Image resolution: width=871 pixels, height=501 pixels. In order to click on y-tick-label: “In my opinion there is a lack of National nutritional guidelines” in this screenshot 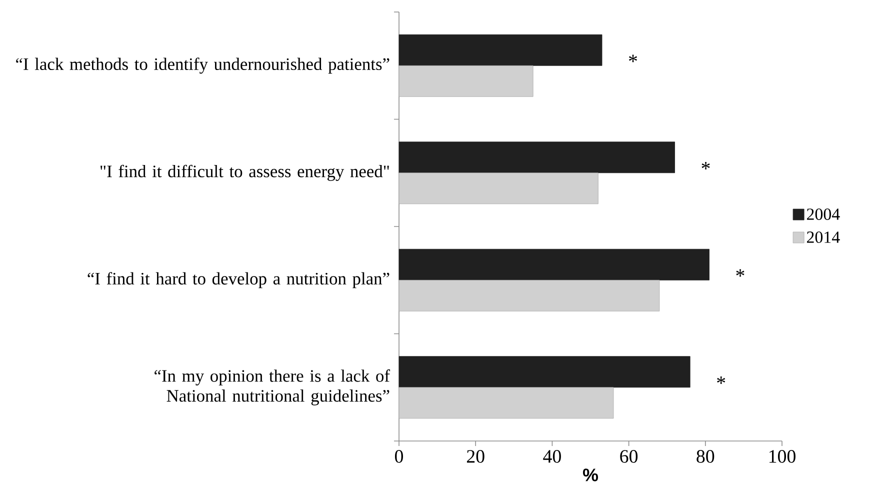, I will do `click(272, 387)`.